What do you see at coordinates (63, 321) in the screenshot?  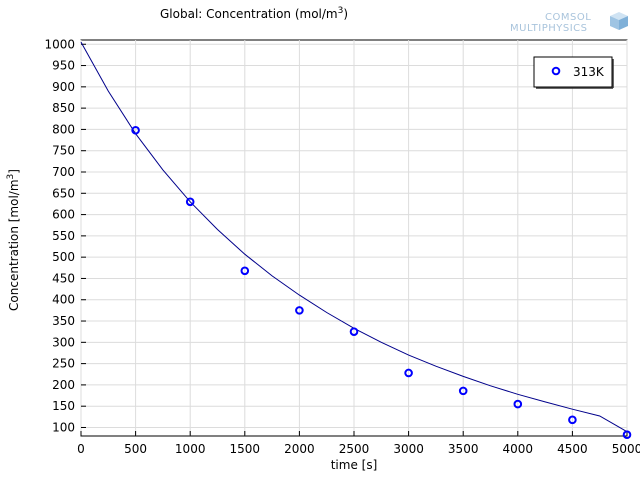 I see `y-tick-label: 350` at bounding box center [63, 321].